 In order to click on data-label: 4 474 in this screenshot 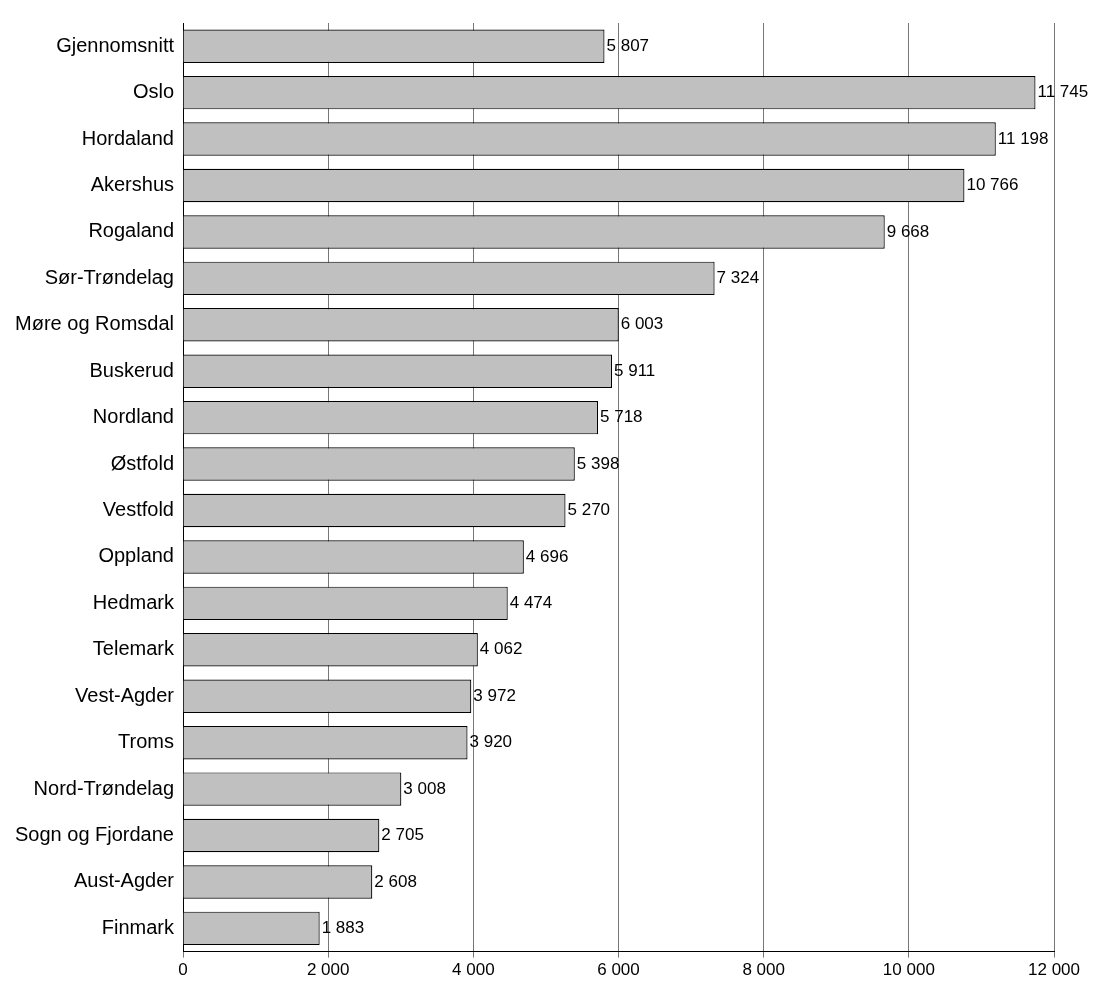, I will do `click(531, 603)`.